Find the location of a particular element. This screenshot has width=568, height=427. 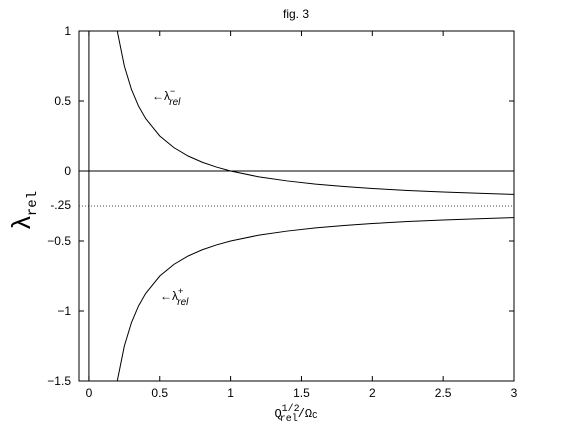

x-tick-label: 1 is located at coordinates (230, 393).